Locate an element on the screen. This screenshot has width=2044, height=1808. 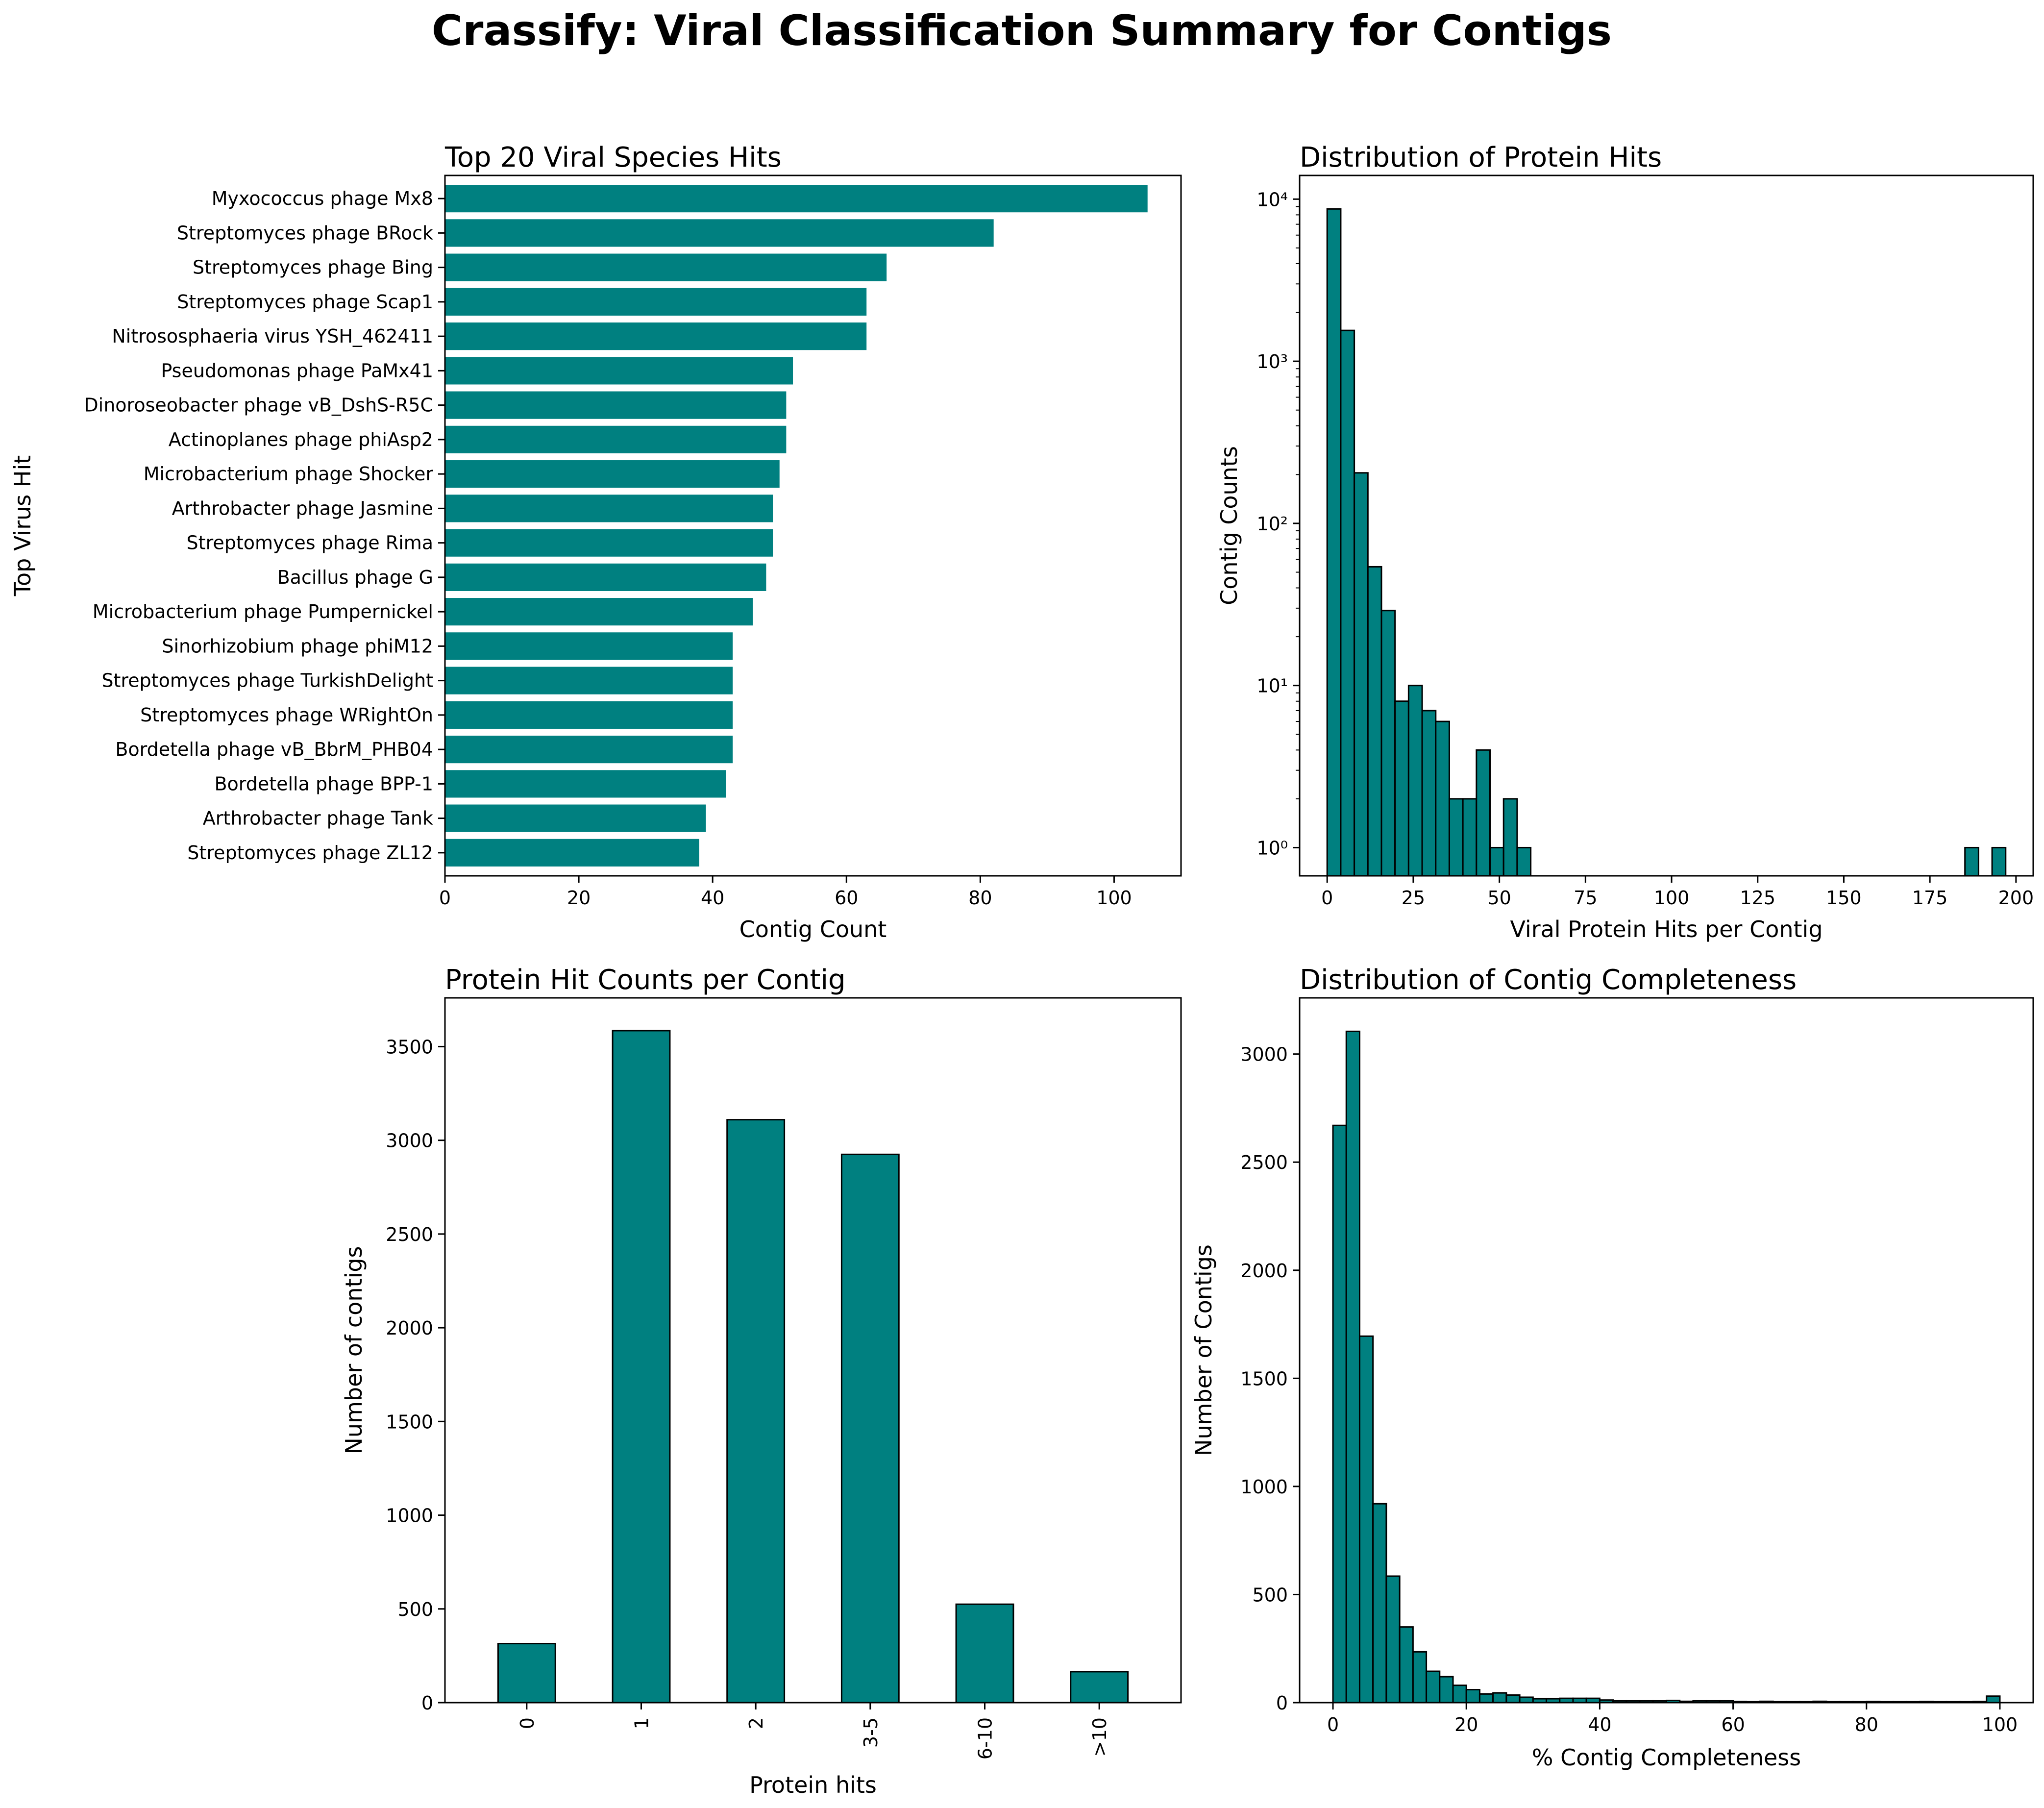
y-tick-label: 3500 is located at coordinates (410, 1047).